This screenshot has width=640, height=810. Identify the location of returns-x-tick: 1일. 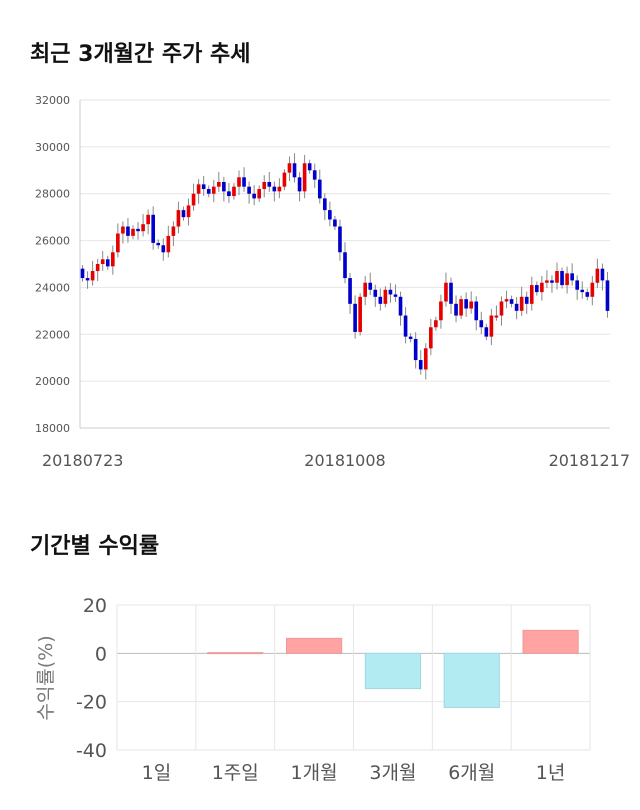
(157, 773).